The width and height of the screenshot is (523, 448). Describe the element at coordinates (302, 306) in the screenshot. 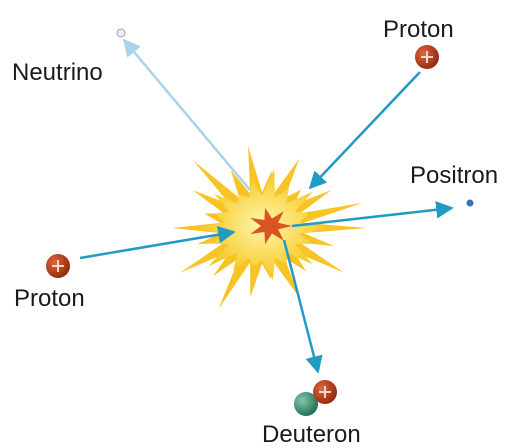

I see `deuteron-arrow` at that location.